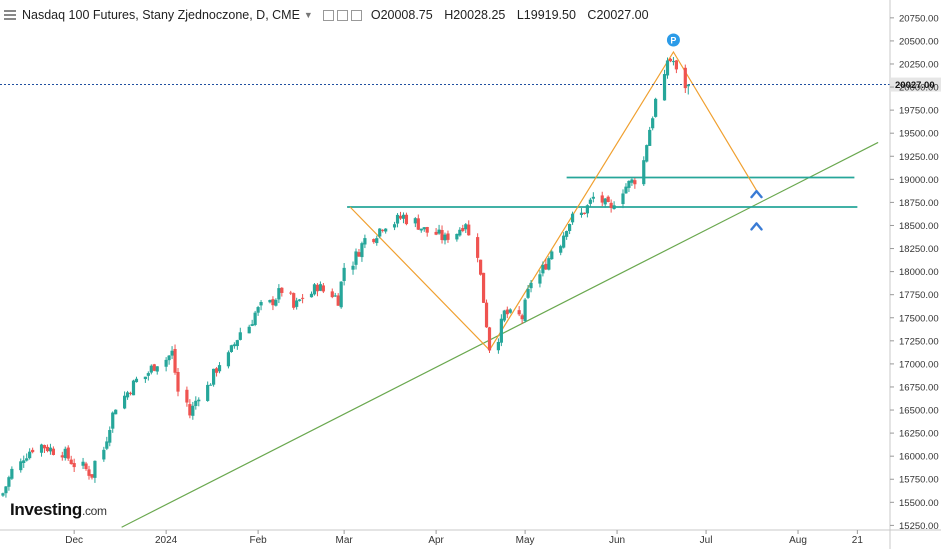 The width and height of the screenshot is (941, 549). Describe the element at coordinates (10, 15) in the screenshot. I see `menu-icon` at that location.